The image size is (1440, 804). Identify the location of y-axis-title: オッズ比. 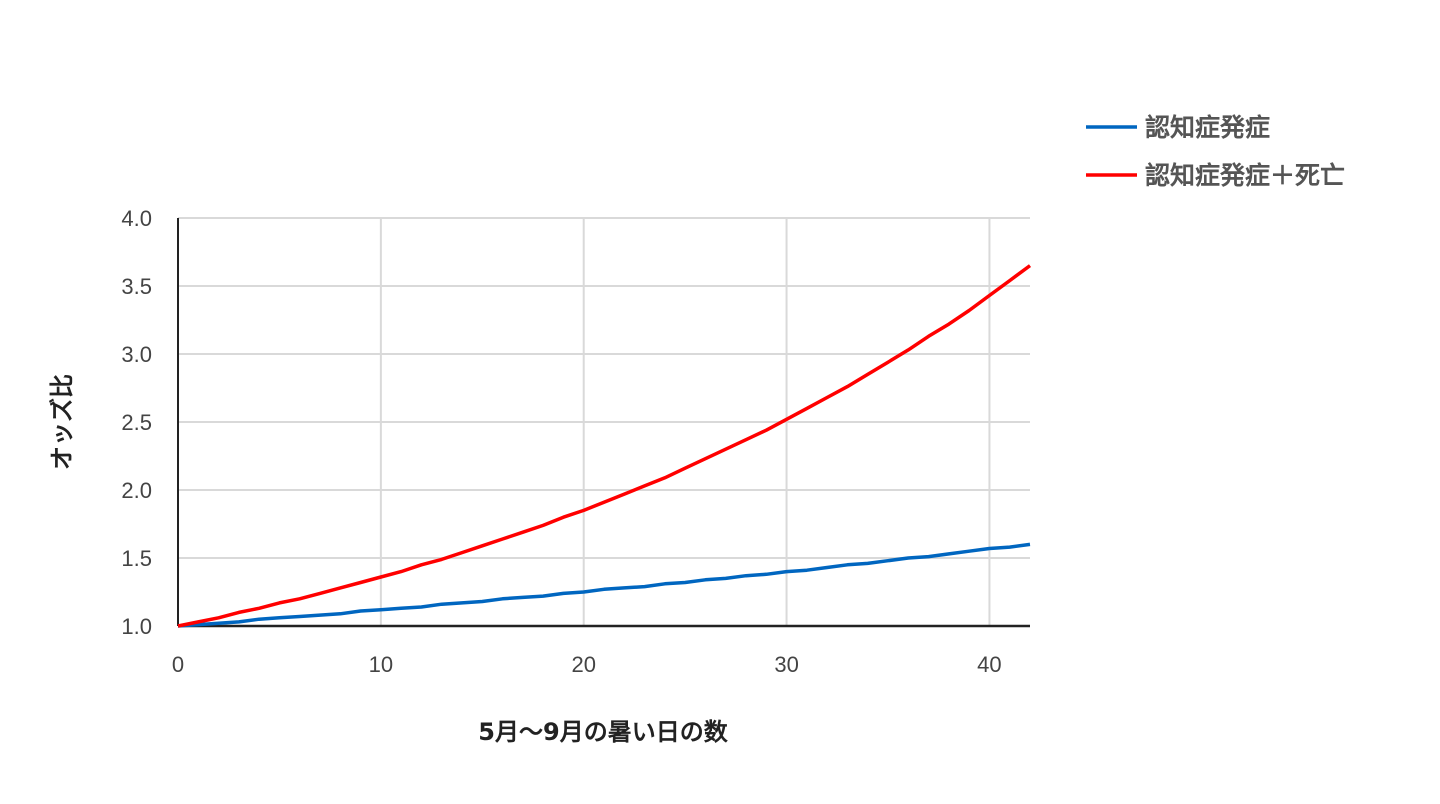
(62, 422).